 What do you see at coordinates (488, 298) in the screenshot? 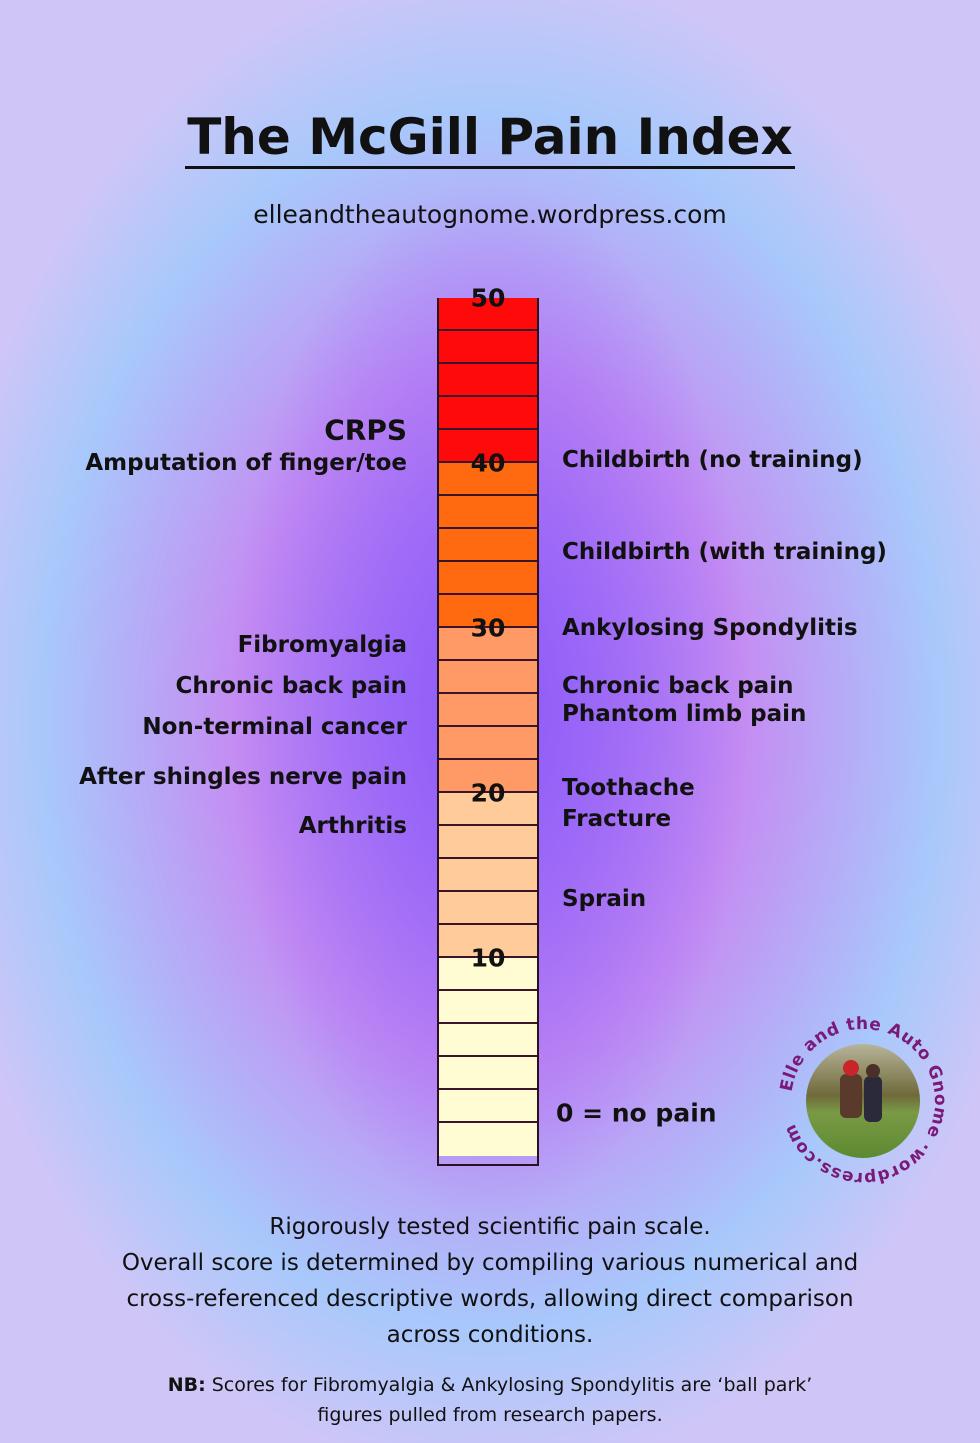
I see `scale-tick-label: 50` at bounding box center [488, 298].